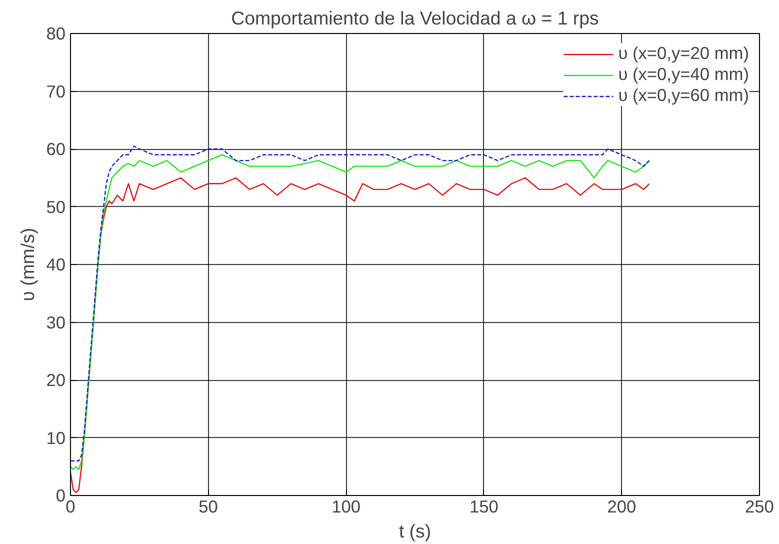 The width and height of the screenshot is (779, 544). I want to click on y-tick-label: 20, so click(56, 380).